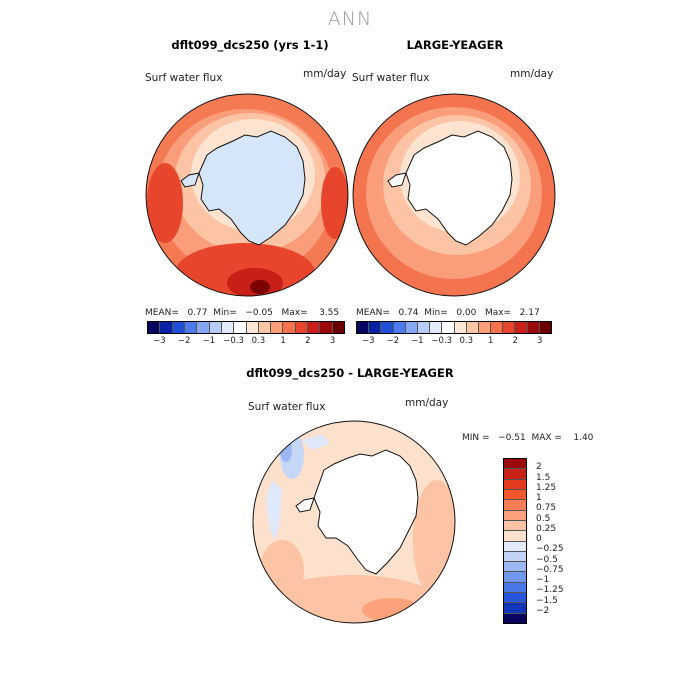  Describe the element at coordinates (391, 78) in the screenshot. I see `panel-2-variable: Surf water flux` at that location.